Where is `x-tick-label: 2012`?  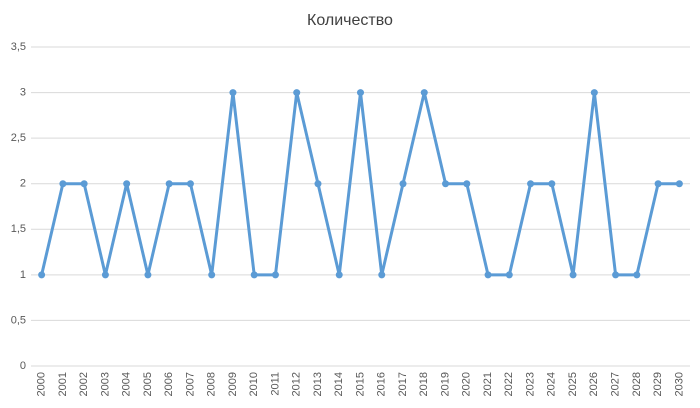
x-tick-label: 2012 is located at coordinates (297, 384).